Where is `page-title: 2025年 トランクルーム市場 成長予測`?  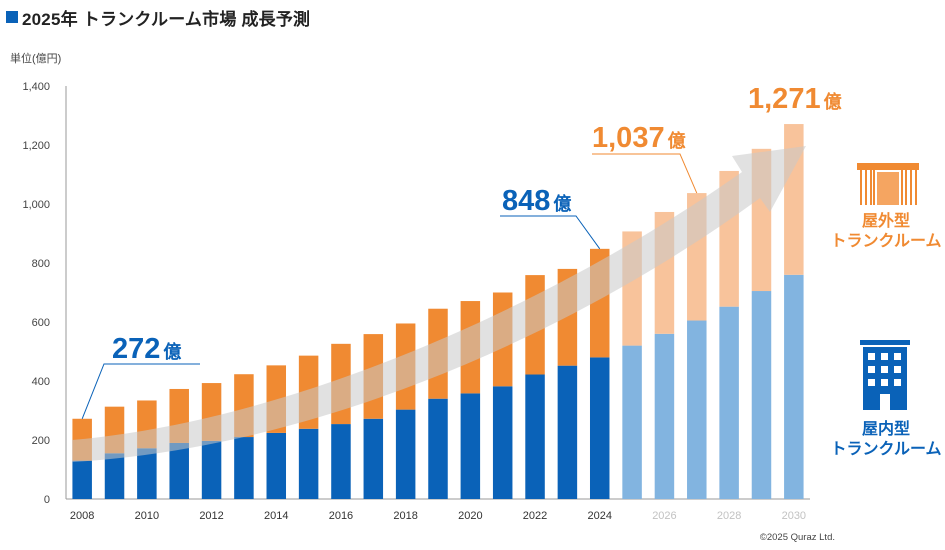
page-title: 2025年 トランクルーム市場 成長予測 is located at coordinates (166, 19).